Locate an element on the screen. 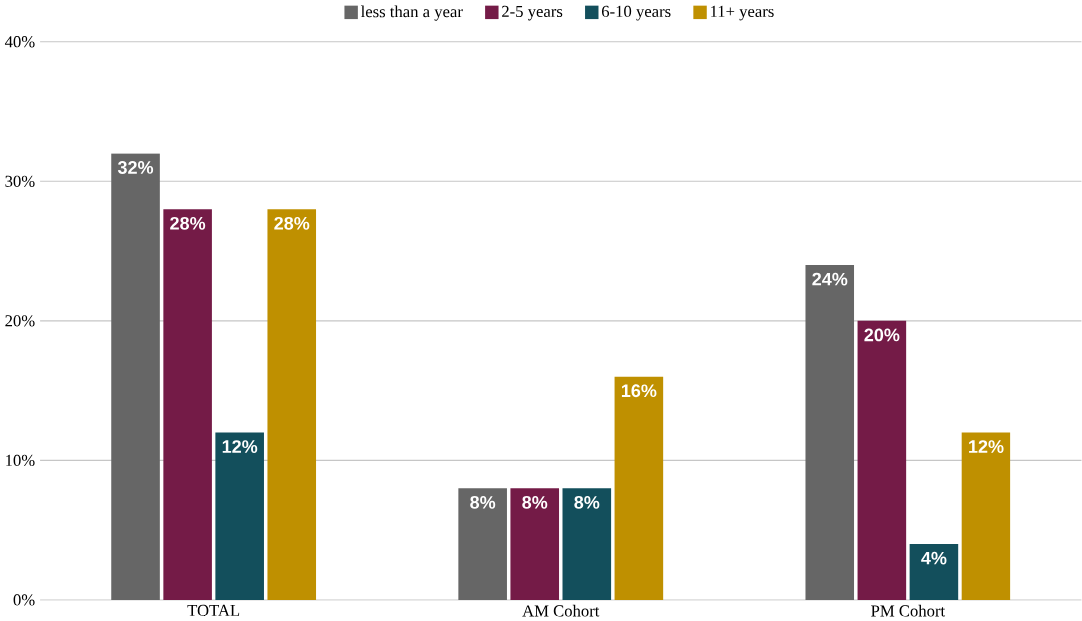 The width and height of the screenshot is (1082, 621). data-label: 20% is located at coordinates (882, 335).